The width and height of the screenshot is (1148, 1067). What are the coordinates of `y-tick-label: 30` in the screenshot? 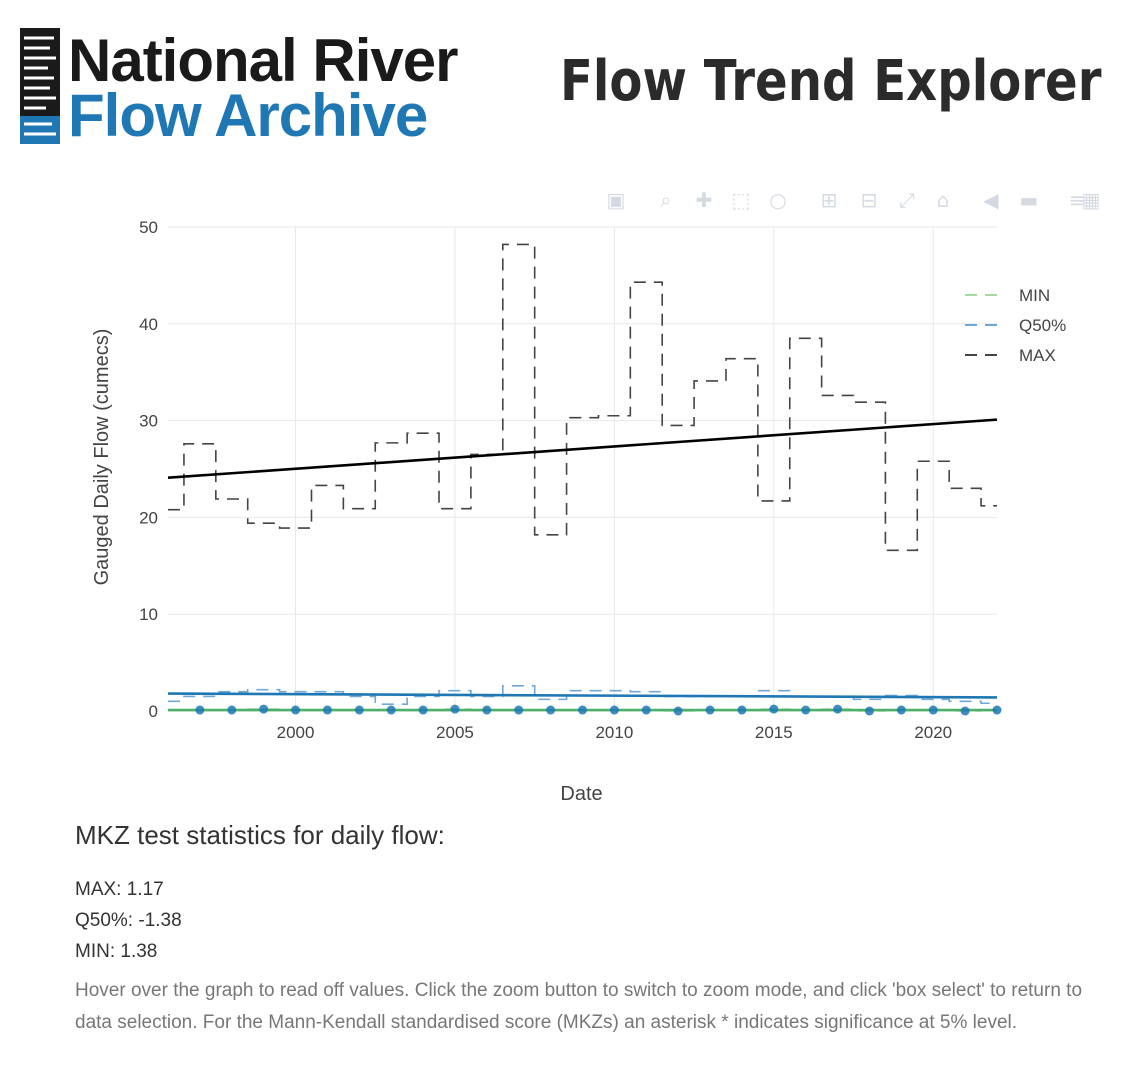 It's located at (148, 421).